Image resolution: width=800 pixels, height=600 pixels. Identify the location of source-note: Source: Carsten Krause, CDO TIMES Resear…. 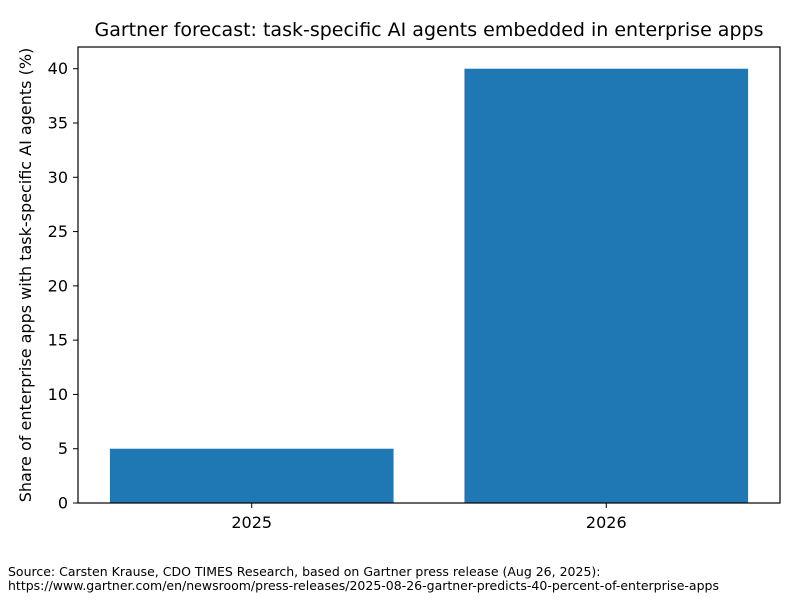
(403, 579).